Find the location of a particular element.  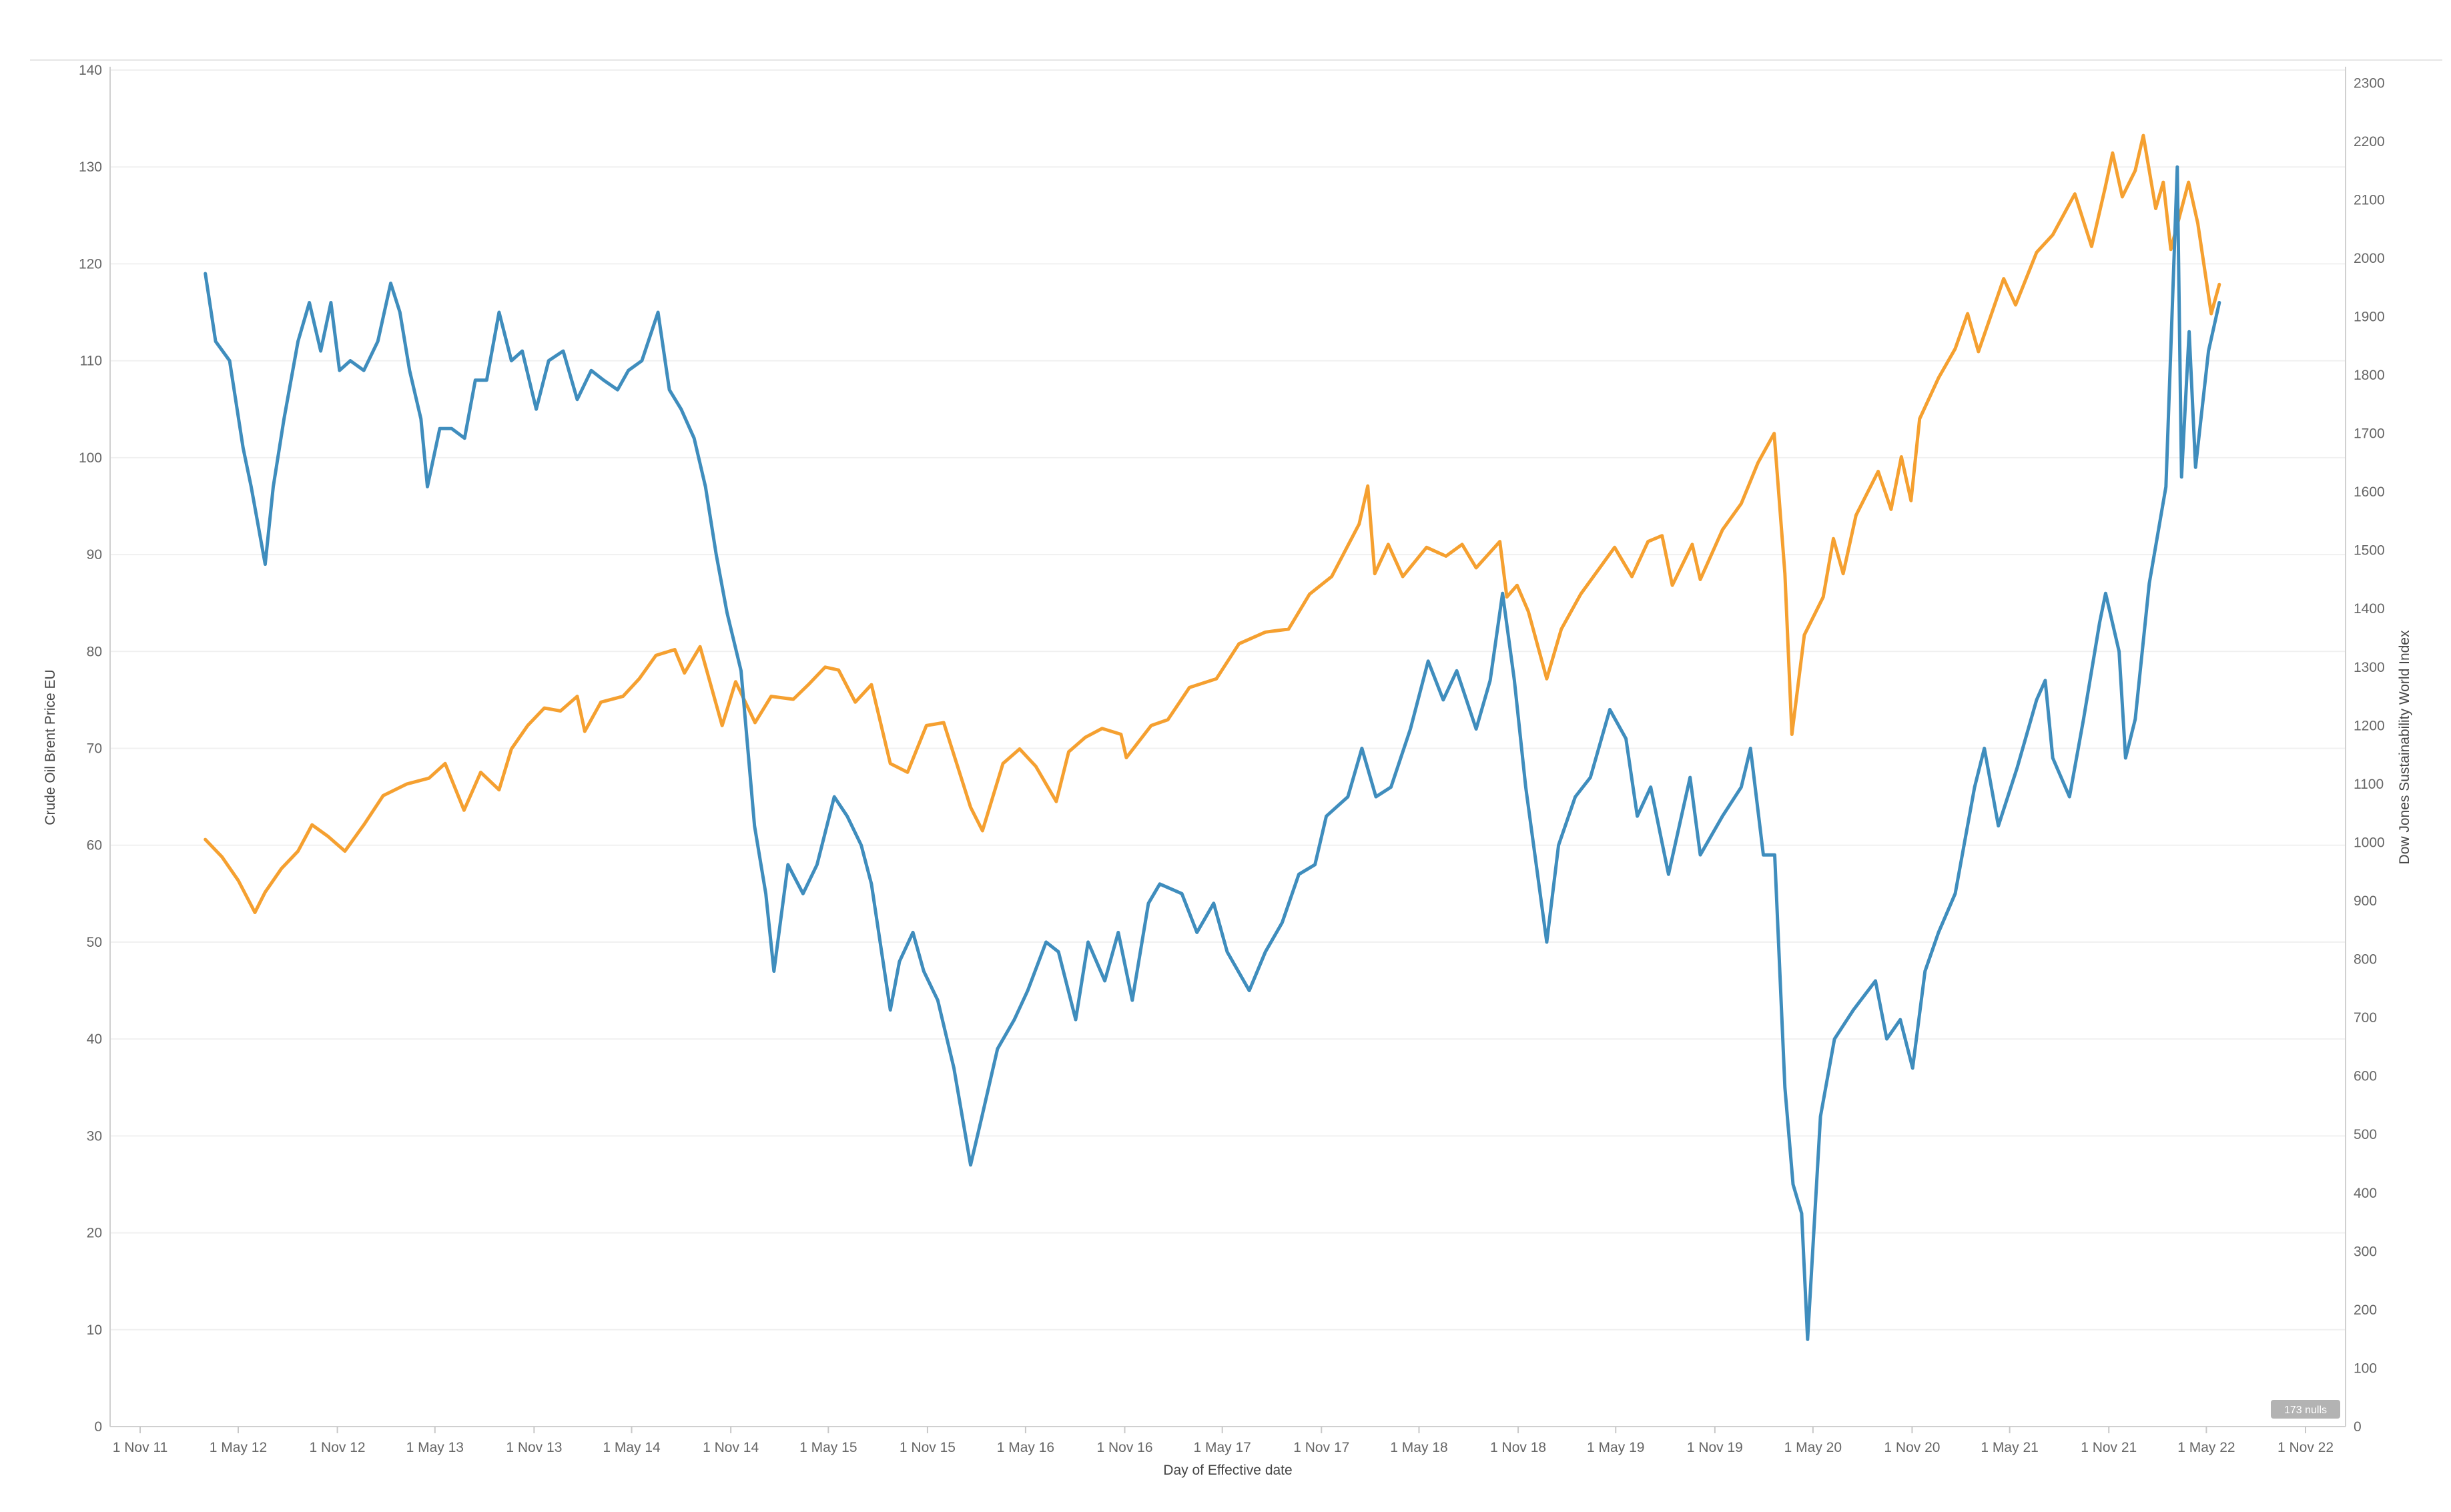

right-y-tick-label: 700 is located at coordinates (2365, 1018).